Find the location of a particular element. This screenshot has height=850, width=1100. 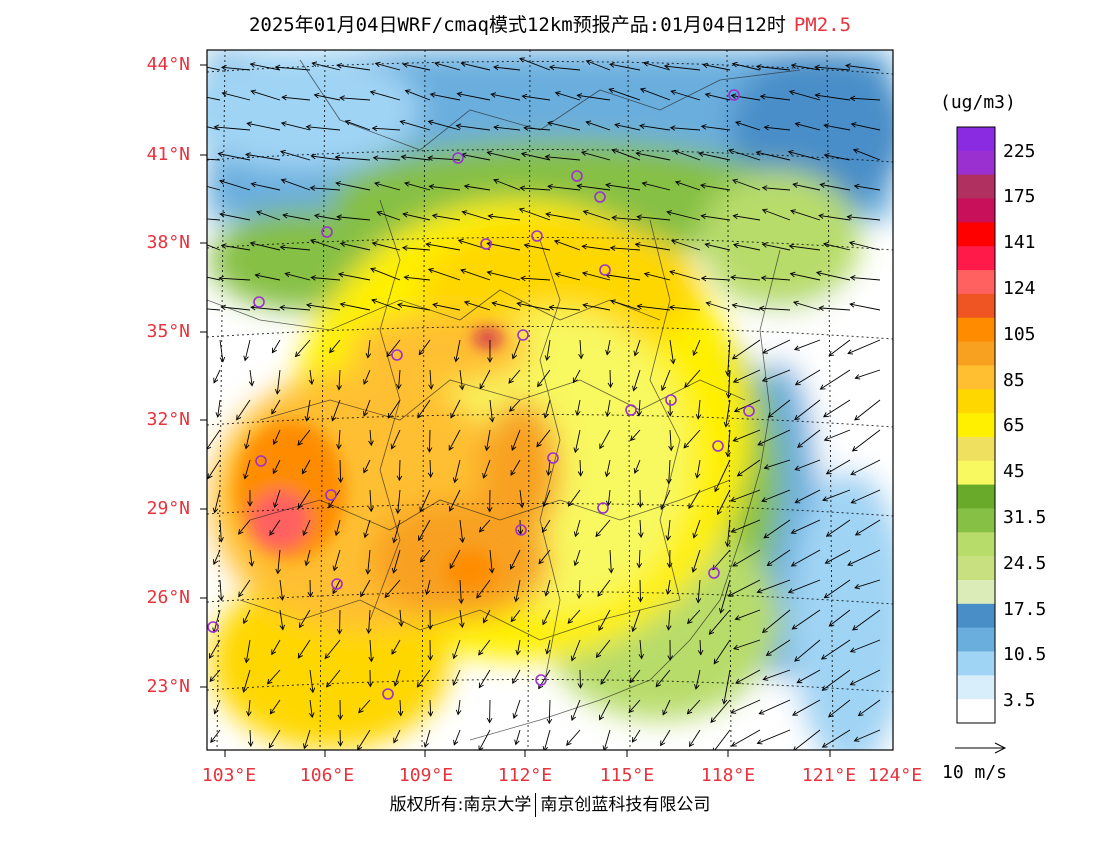

lon-label-106: 106°E is located at coordinates (327, 775).